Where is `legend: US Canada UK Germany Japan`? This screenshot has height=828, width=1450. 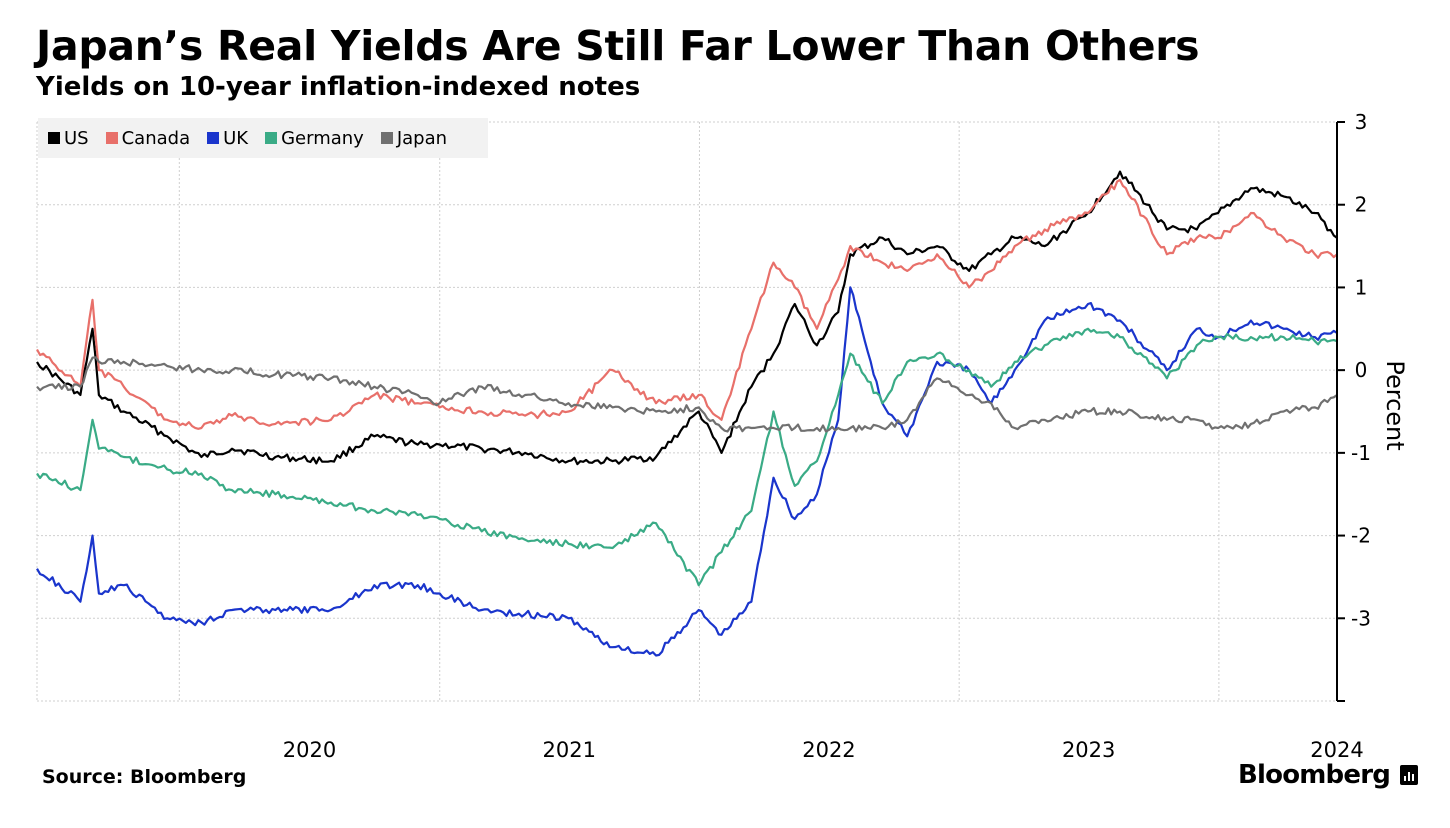
legend: US Canada UK Germany Japan is located at coordinates (263, 138).